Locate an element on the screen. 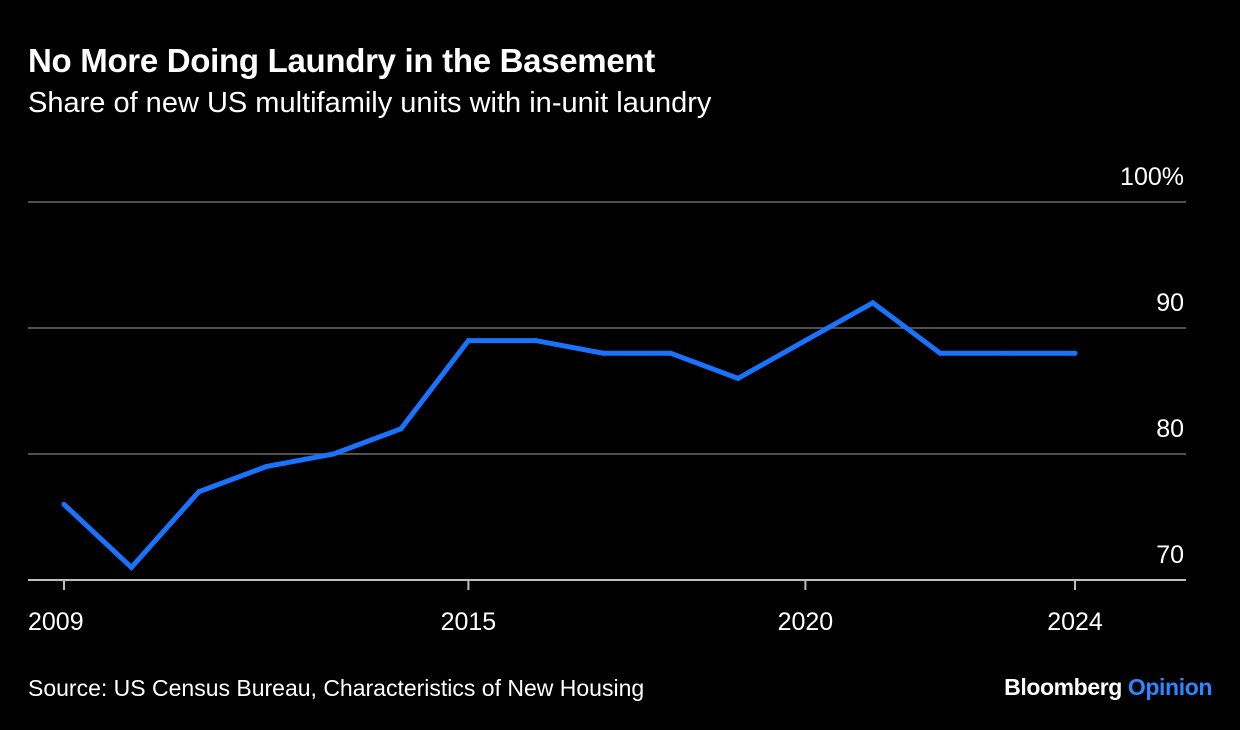  data-point-2017 is located at coordinates (603, 353).